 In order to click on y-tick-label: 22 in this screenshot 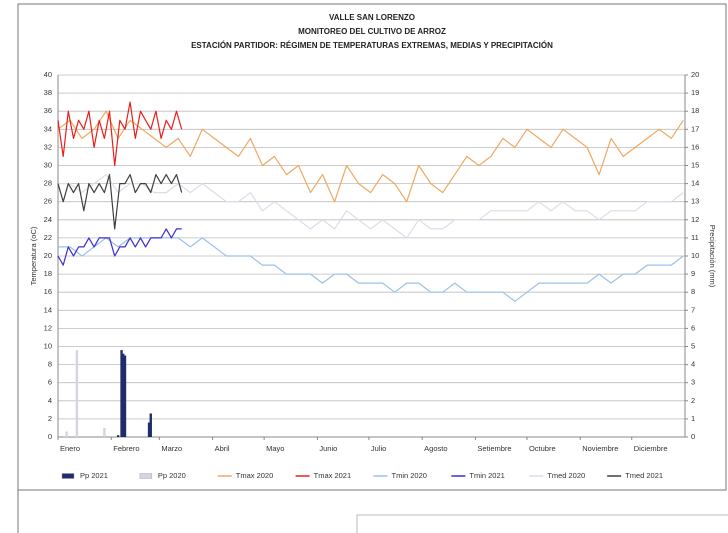, I will do `click(48, 237)`.